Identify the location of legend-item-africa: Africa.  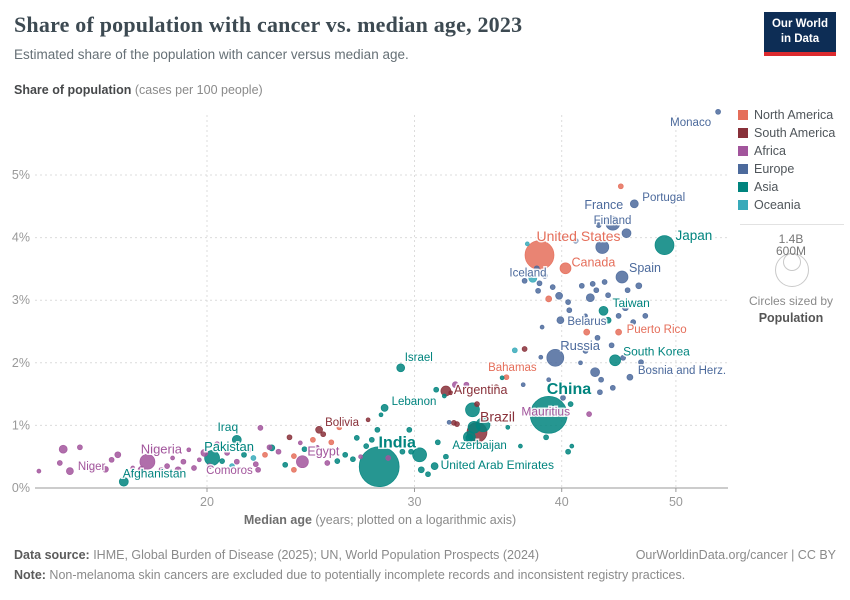
(792, 151).